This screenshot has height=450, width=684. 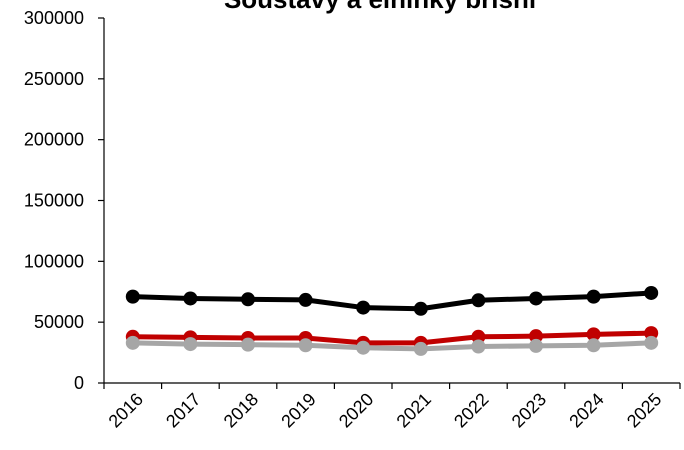 What do you see at coordinates (79, 383) in the screenshot?
I see `y-tick-label: 0` at bounding box center [79, 383].